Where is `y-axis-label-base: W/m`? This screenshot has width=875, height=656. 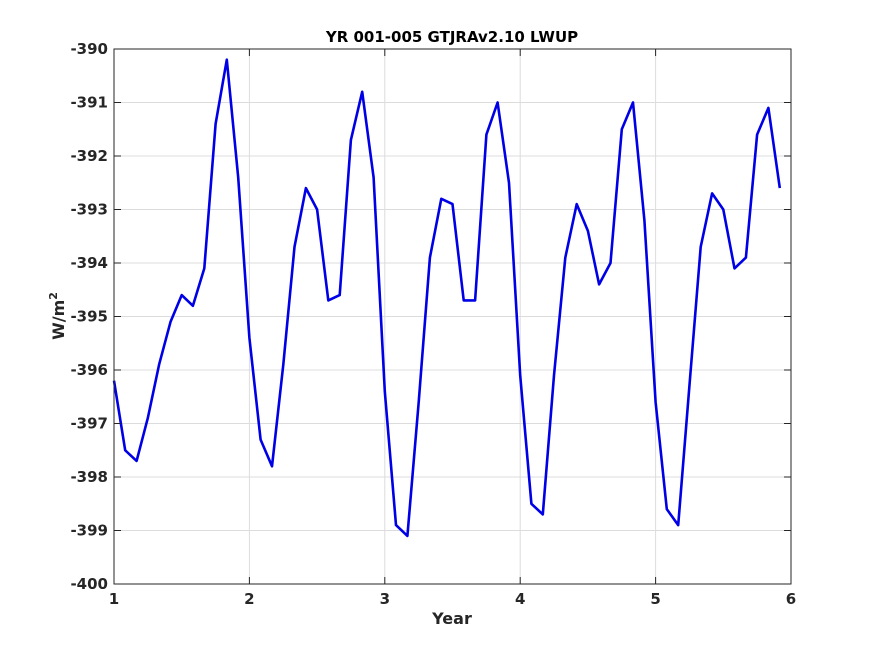
y-axis-label-base: W/m is located at coordinates (58, 320).